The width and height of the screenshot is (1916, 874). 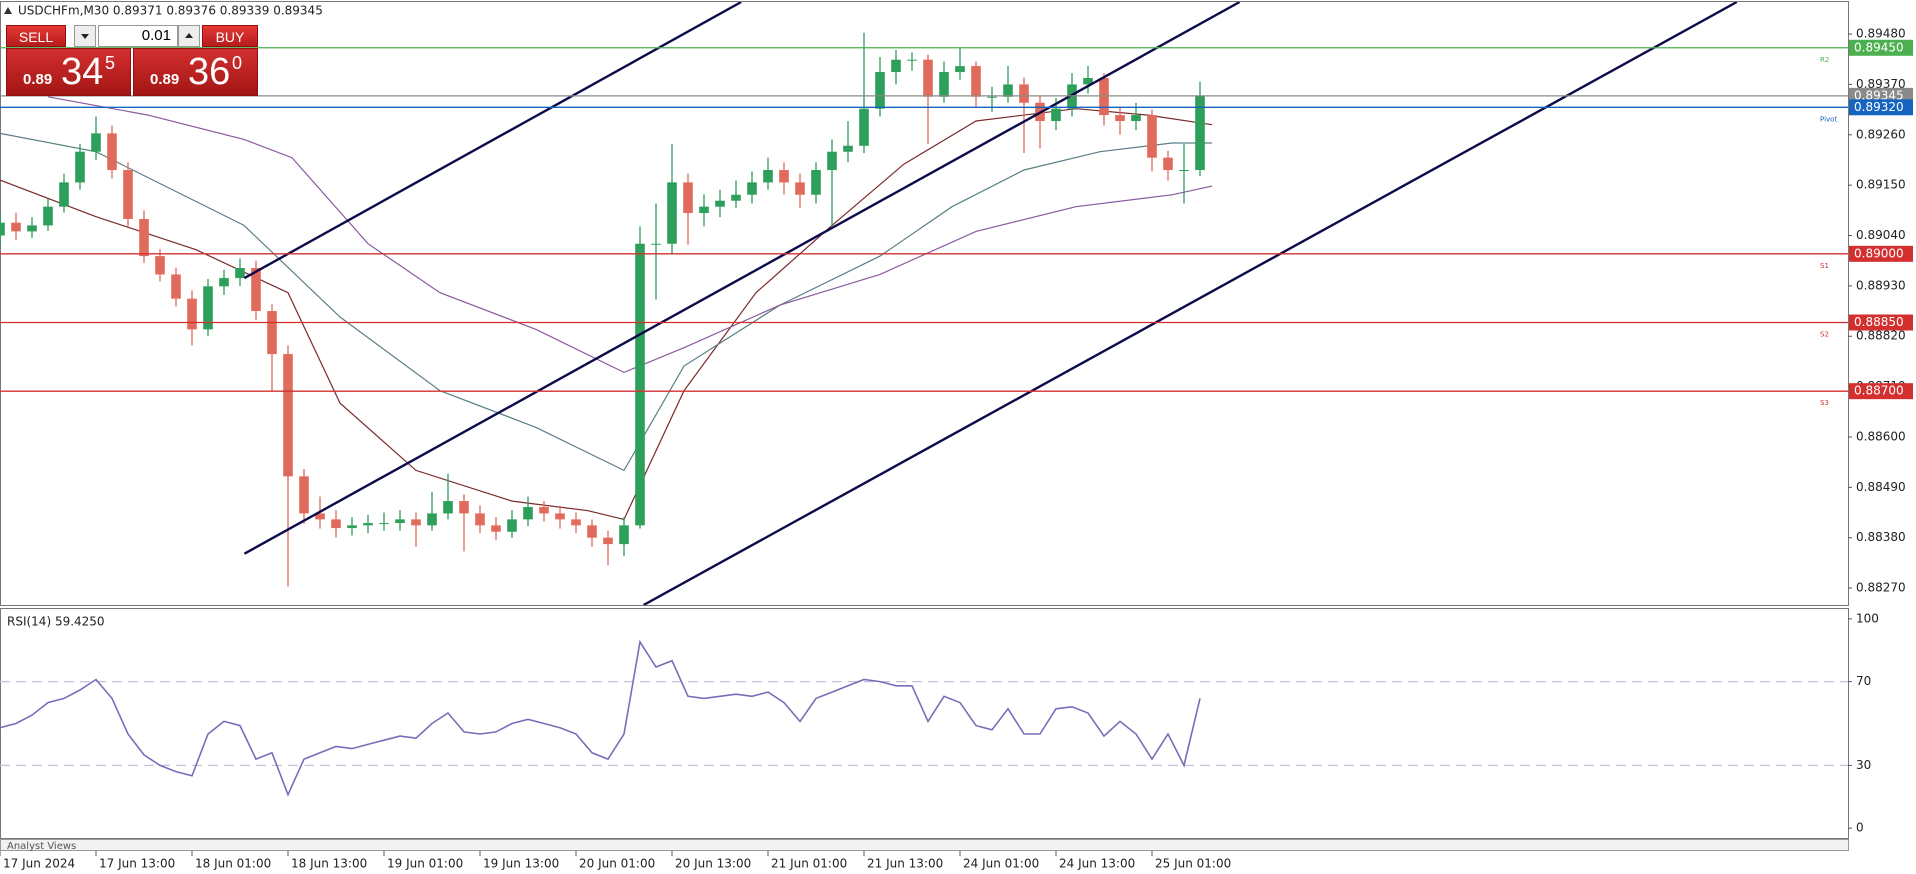 What do you see at coordinates (617, 864) in the screenshot?
I see `x-tick-label: 20 Jun 01:00` at bounding box center [617, 864].